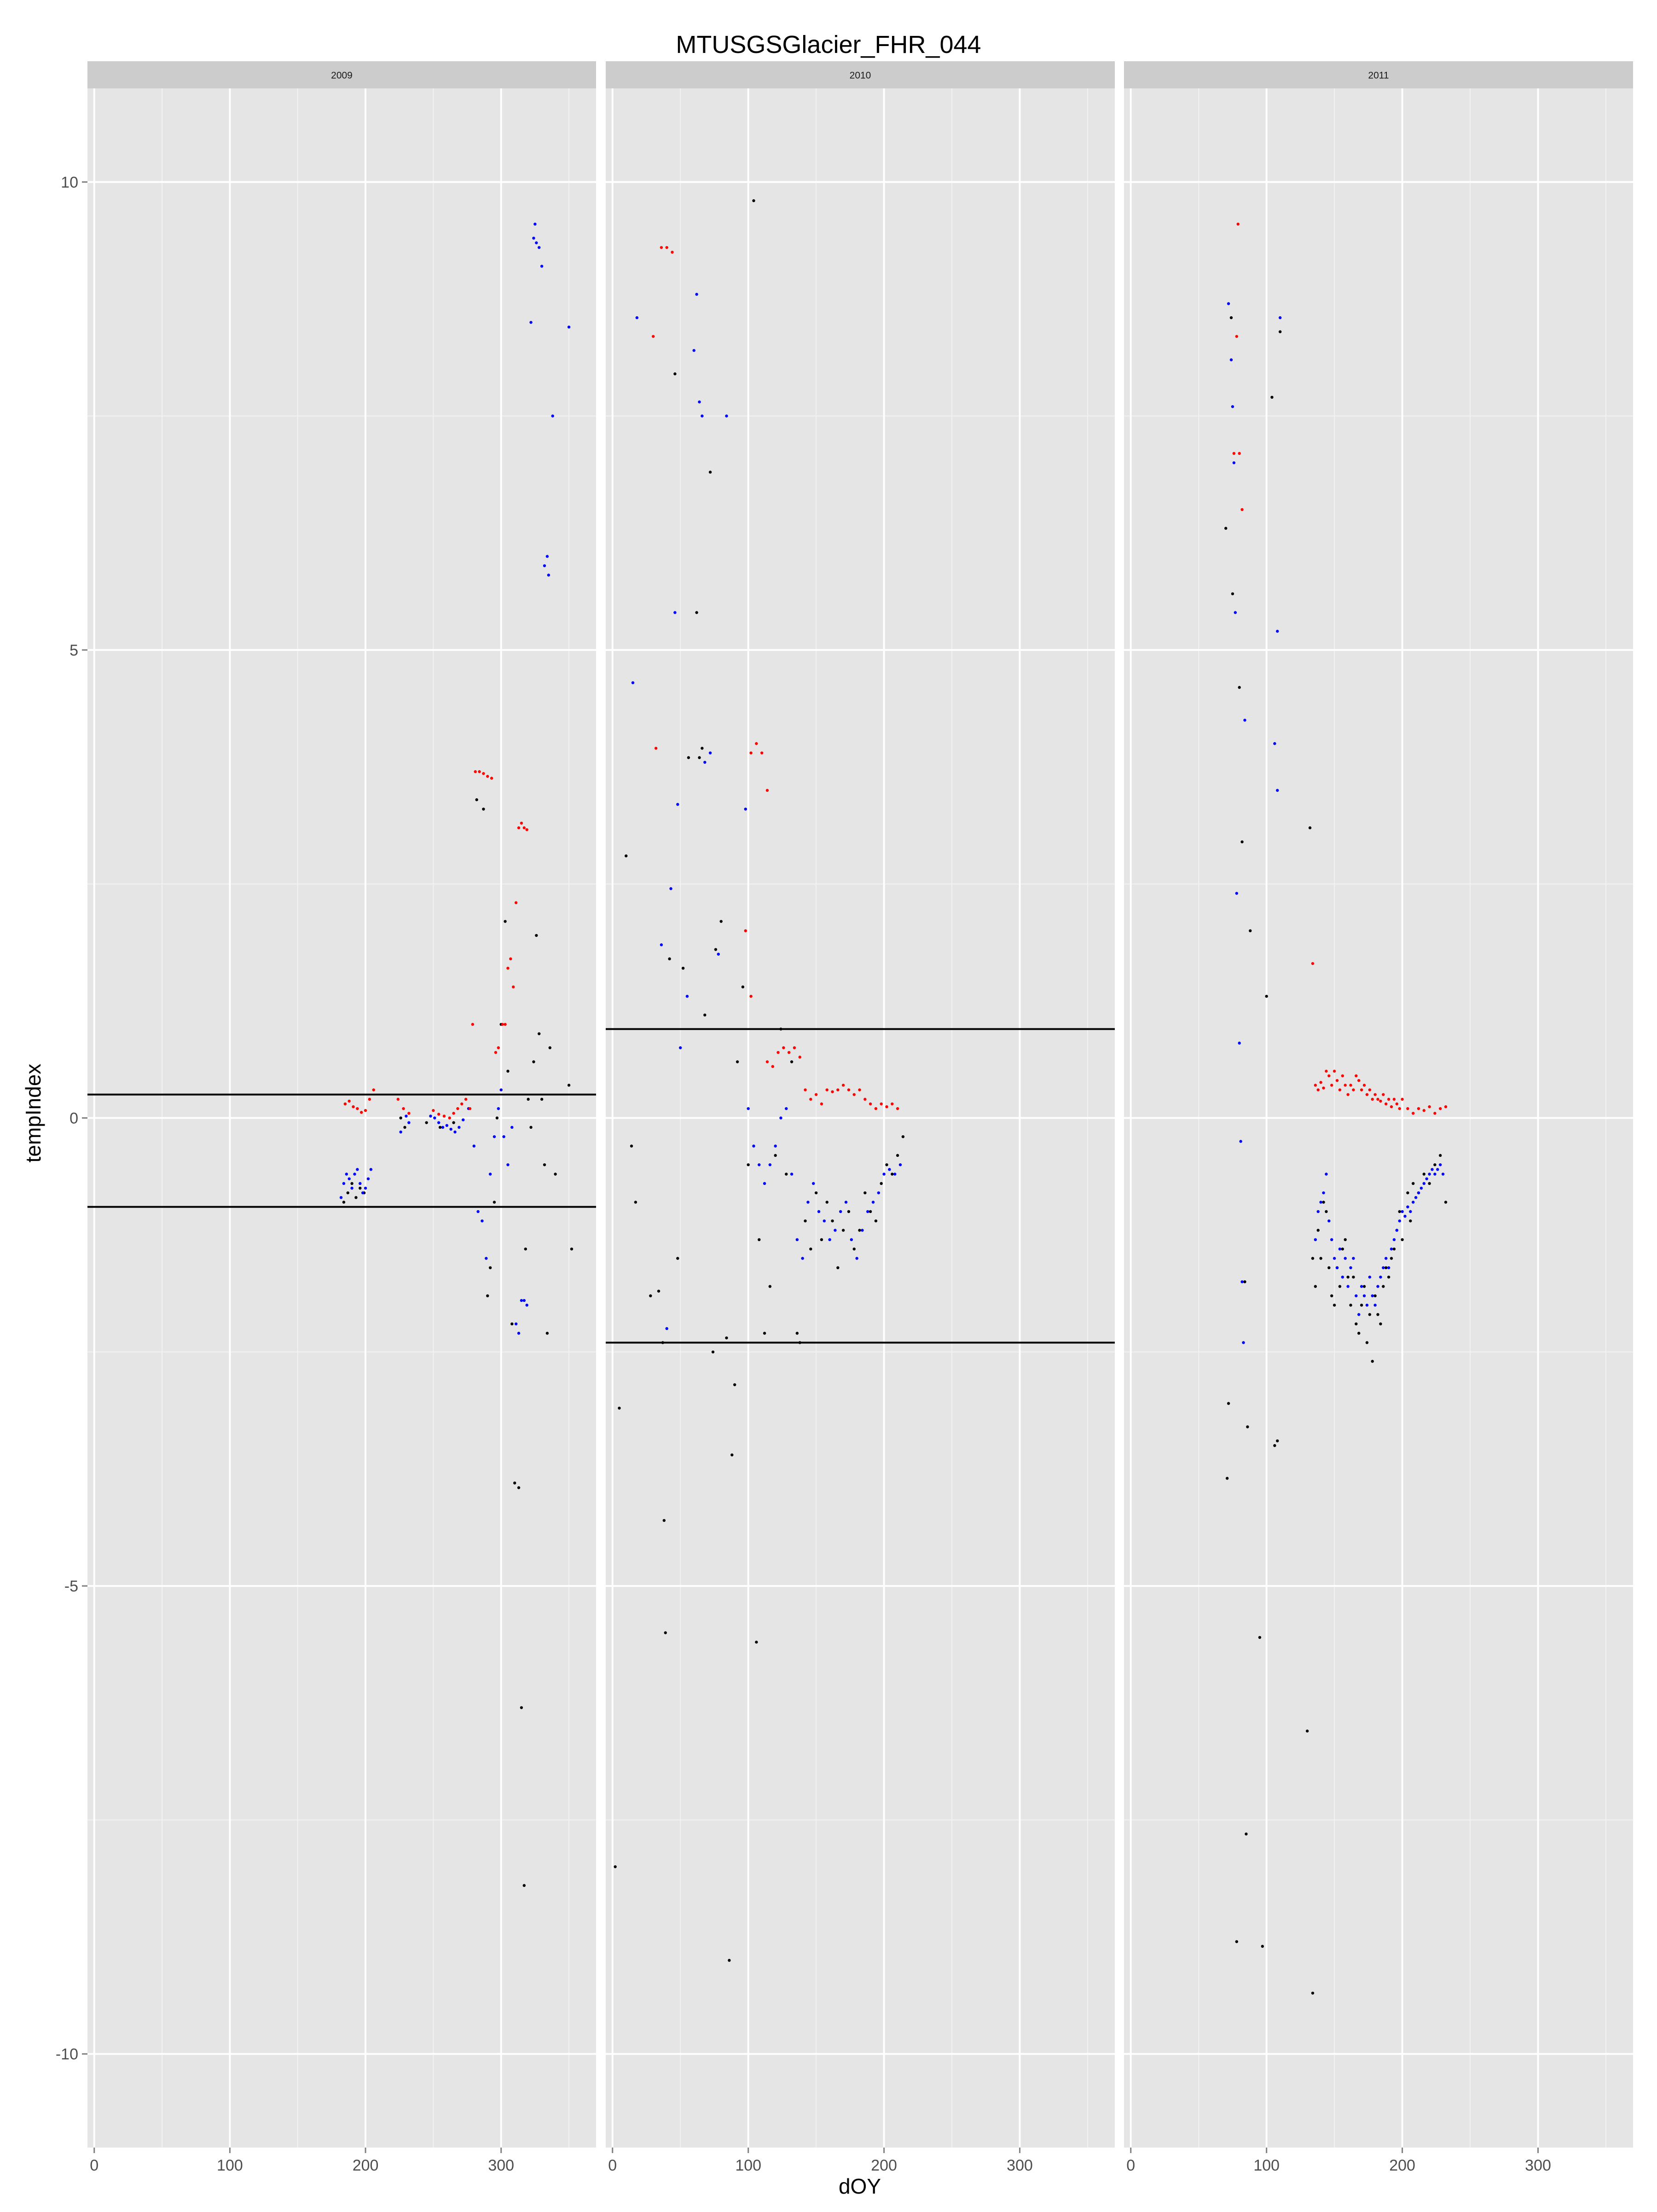 Image resolution: width=1657 pixels, height=2212 pixels. I want to click on y-tick-label: 10, so click(69, 183).